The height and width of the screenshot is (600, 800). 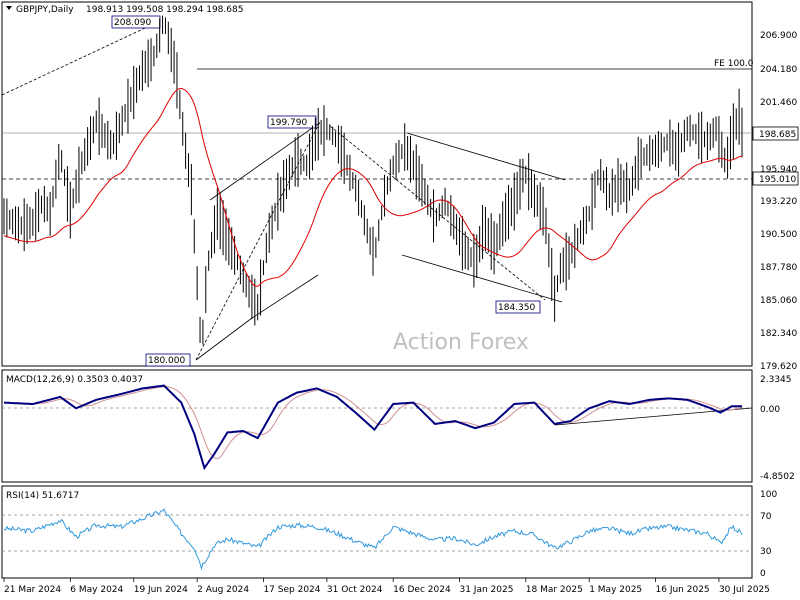 What do you see at coordinates (164, 10) in the screenshot?
I see `ohlc-header: 198.913 199.508 198.294 198.685` at bounding box center [164, 10].